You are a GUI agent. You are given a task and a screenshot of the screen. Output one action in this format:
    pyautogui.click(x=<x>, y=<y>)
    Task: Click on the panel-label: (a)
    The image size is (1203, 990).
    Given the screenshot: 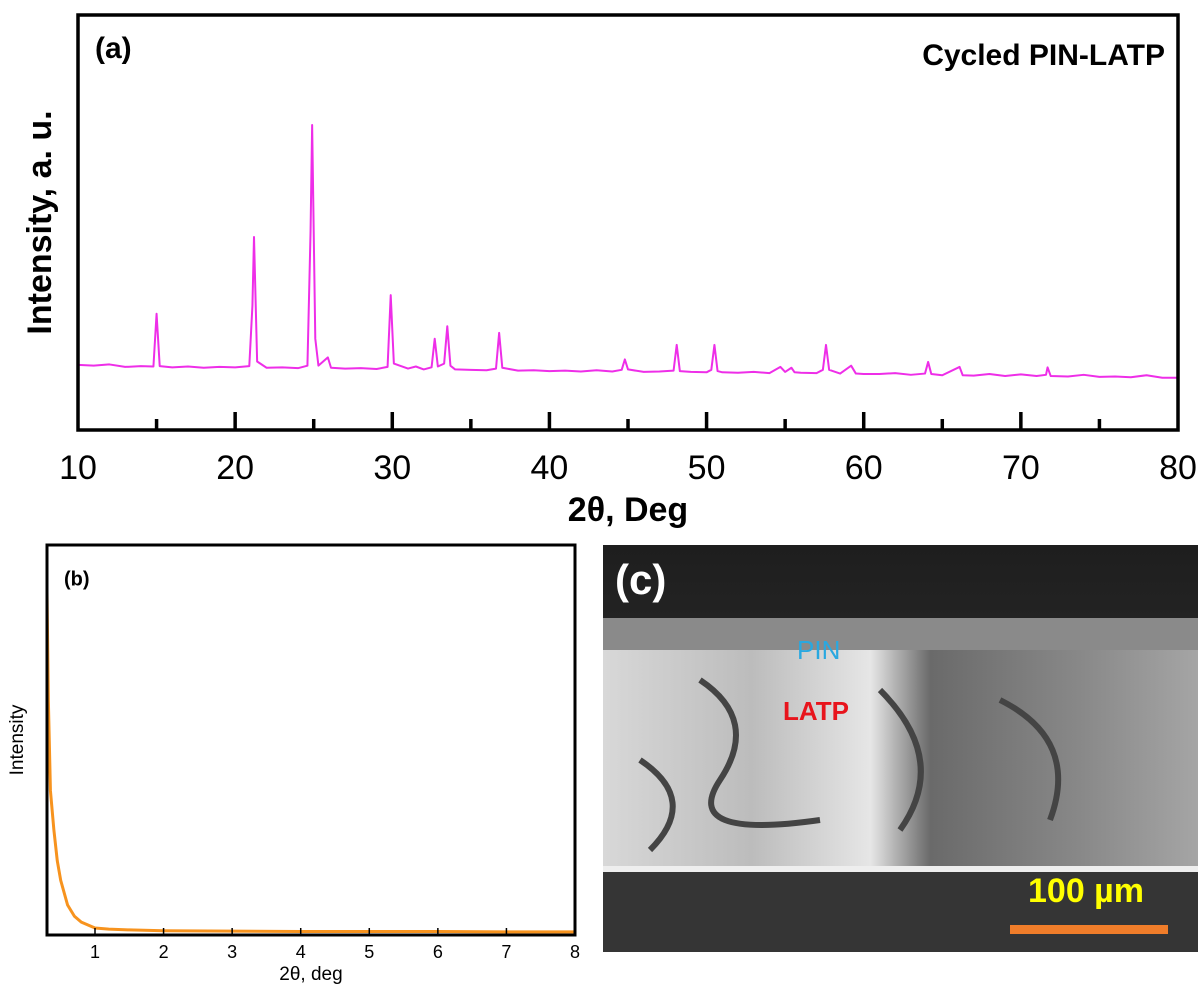 What is the action you would take?
    pyautogui.click(x=113, y=48)
    